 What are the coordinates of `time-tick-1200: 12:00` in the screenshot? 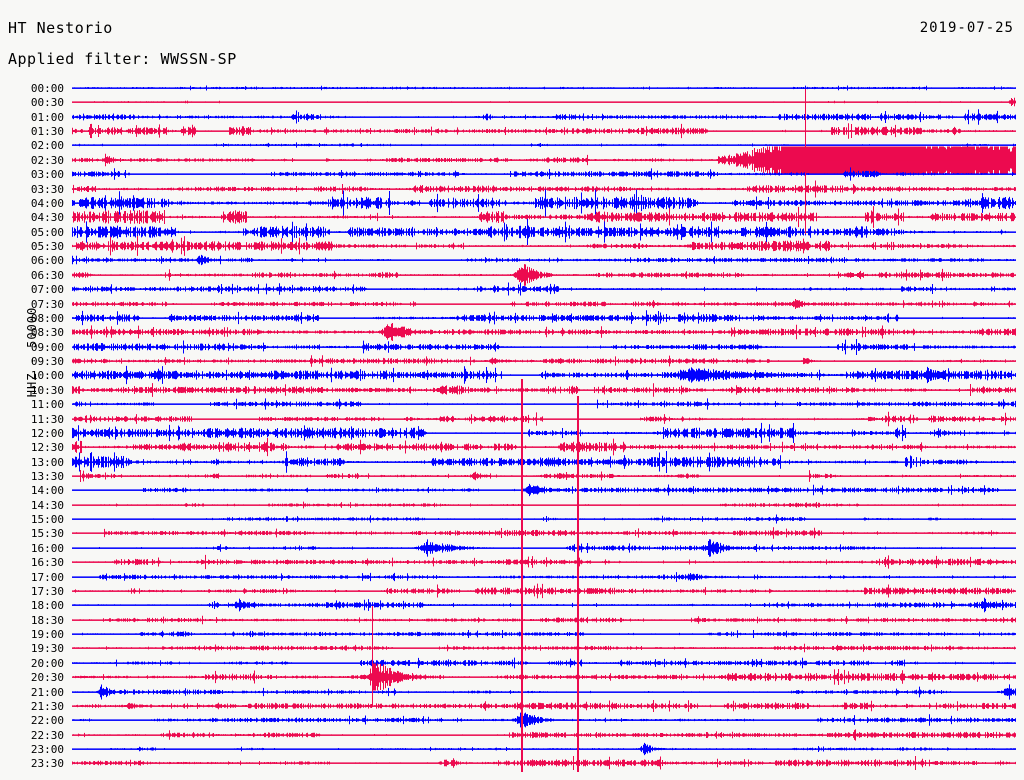 It's located at (47, 433).